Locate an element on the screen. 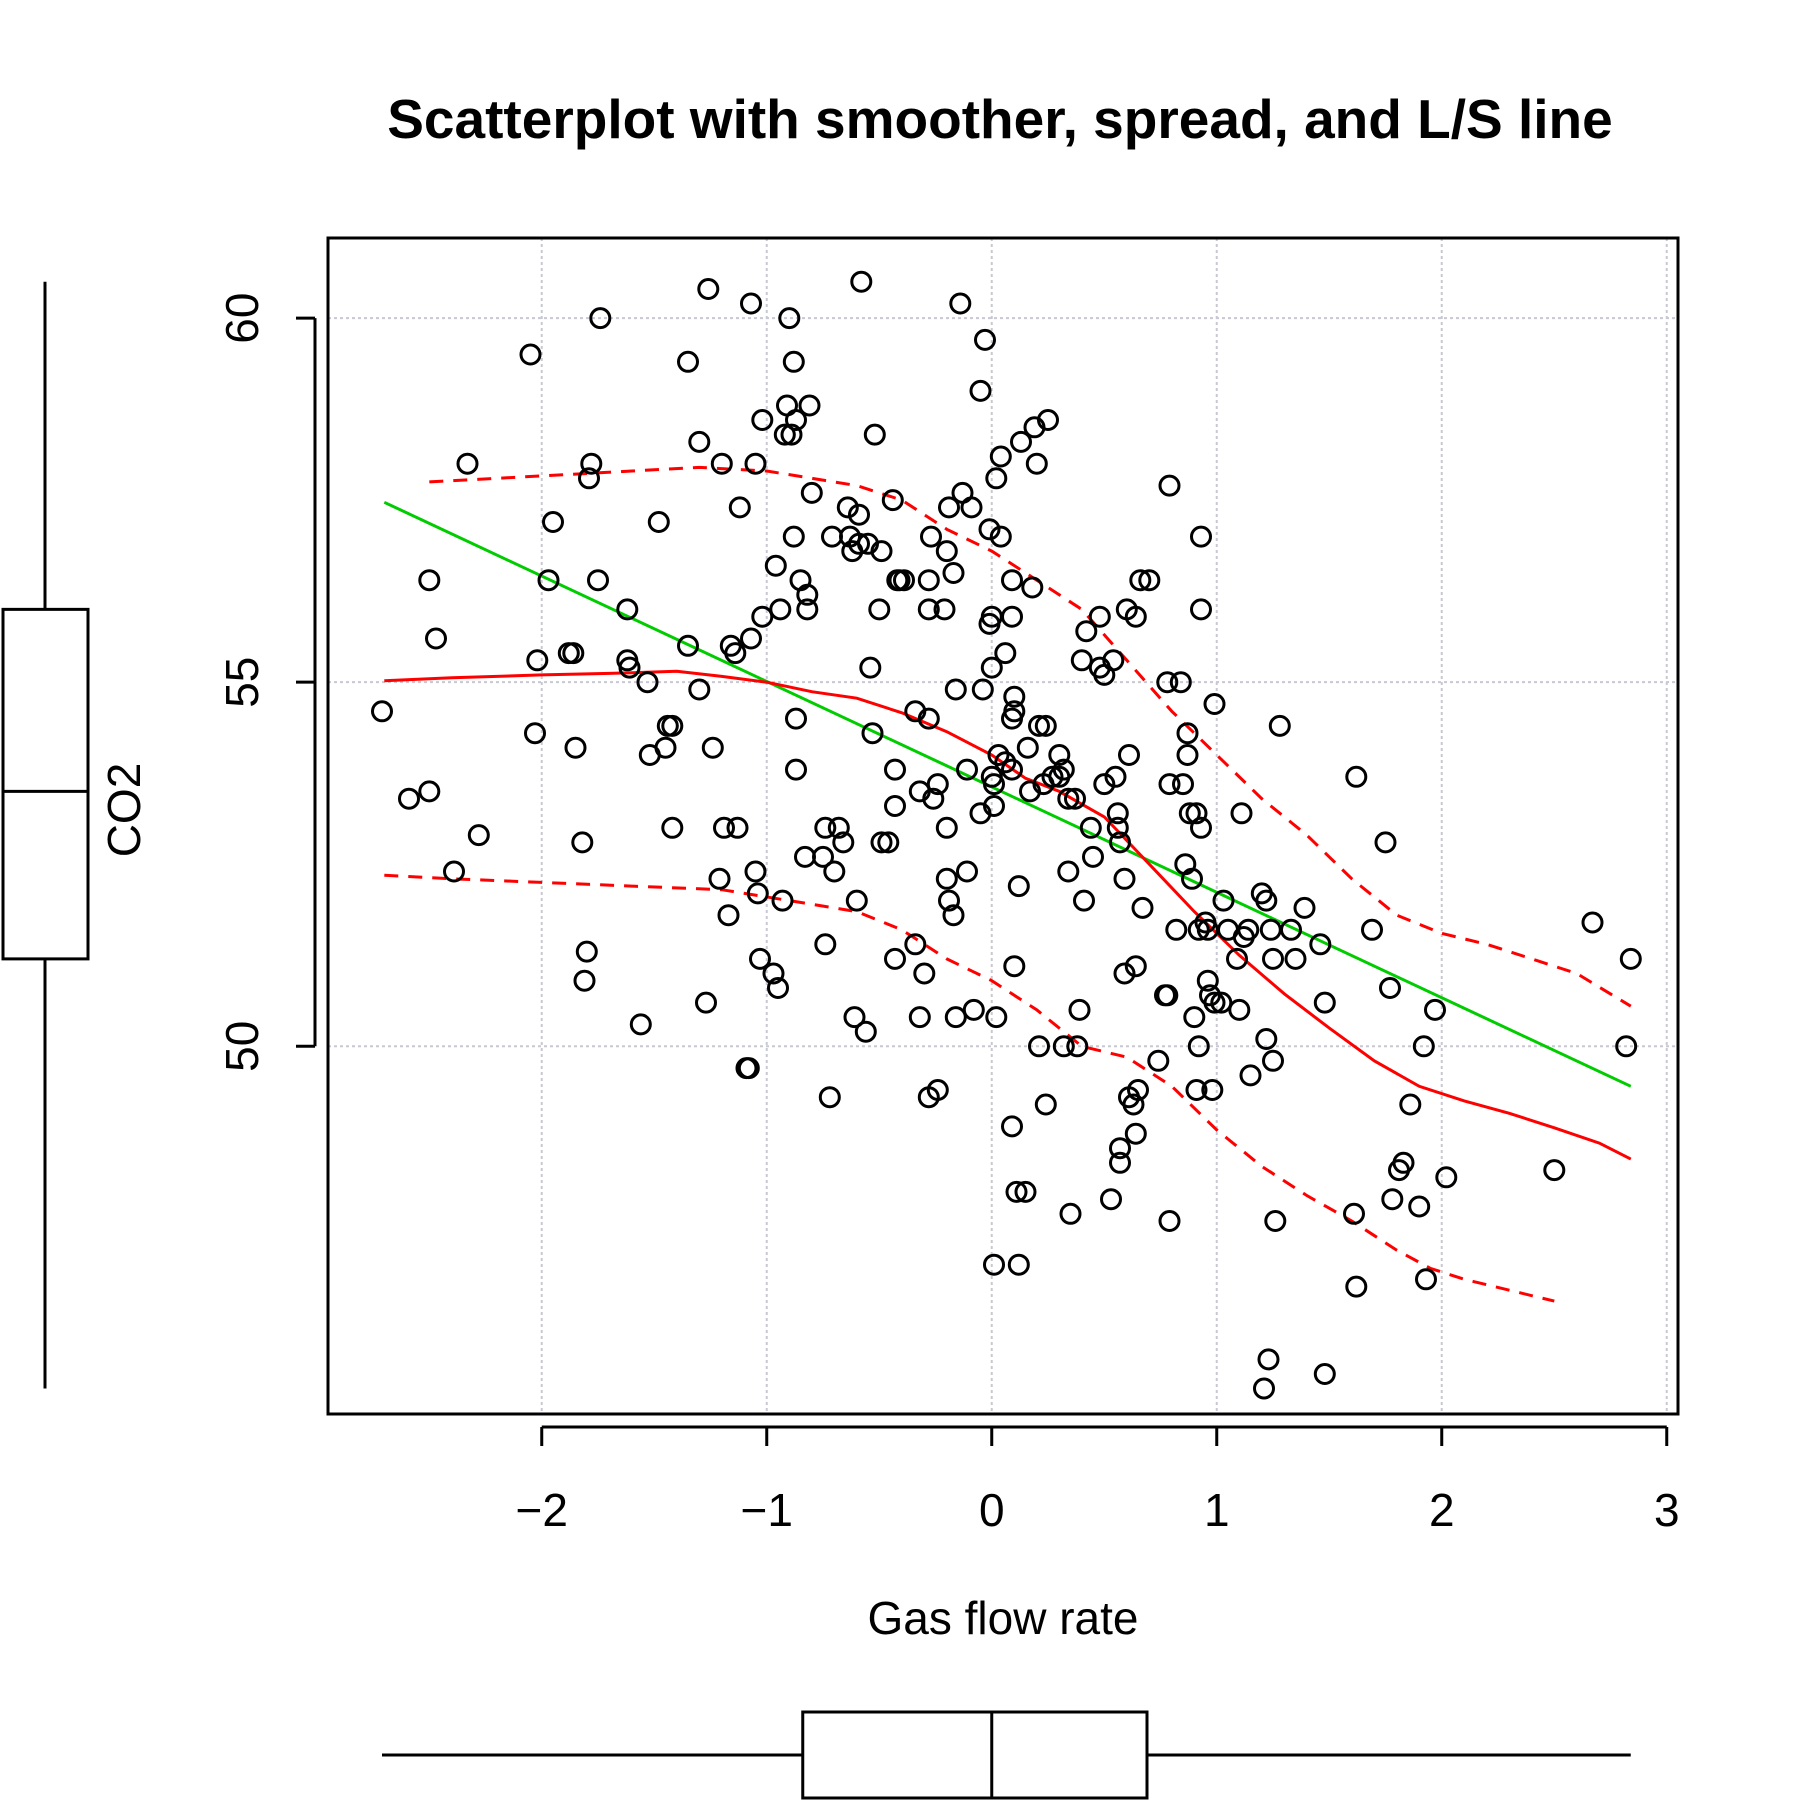 This screenshot has height=1800, width=1800. x-tick-label: 2 is located at coordinates (1442, 1510).